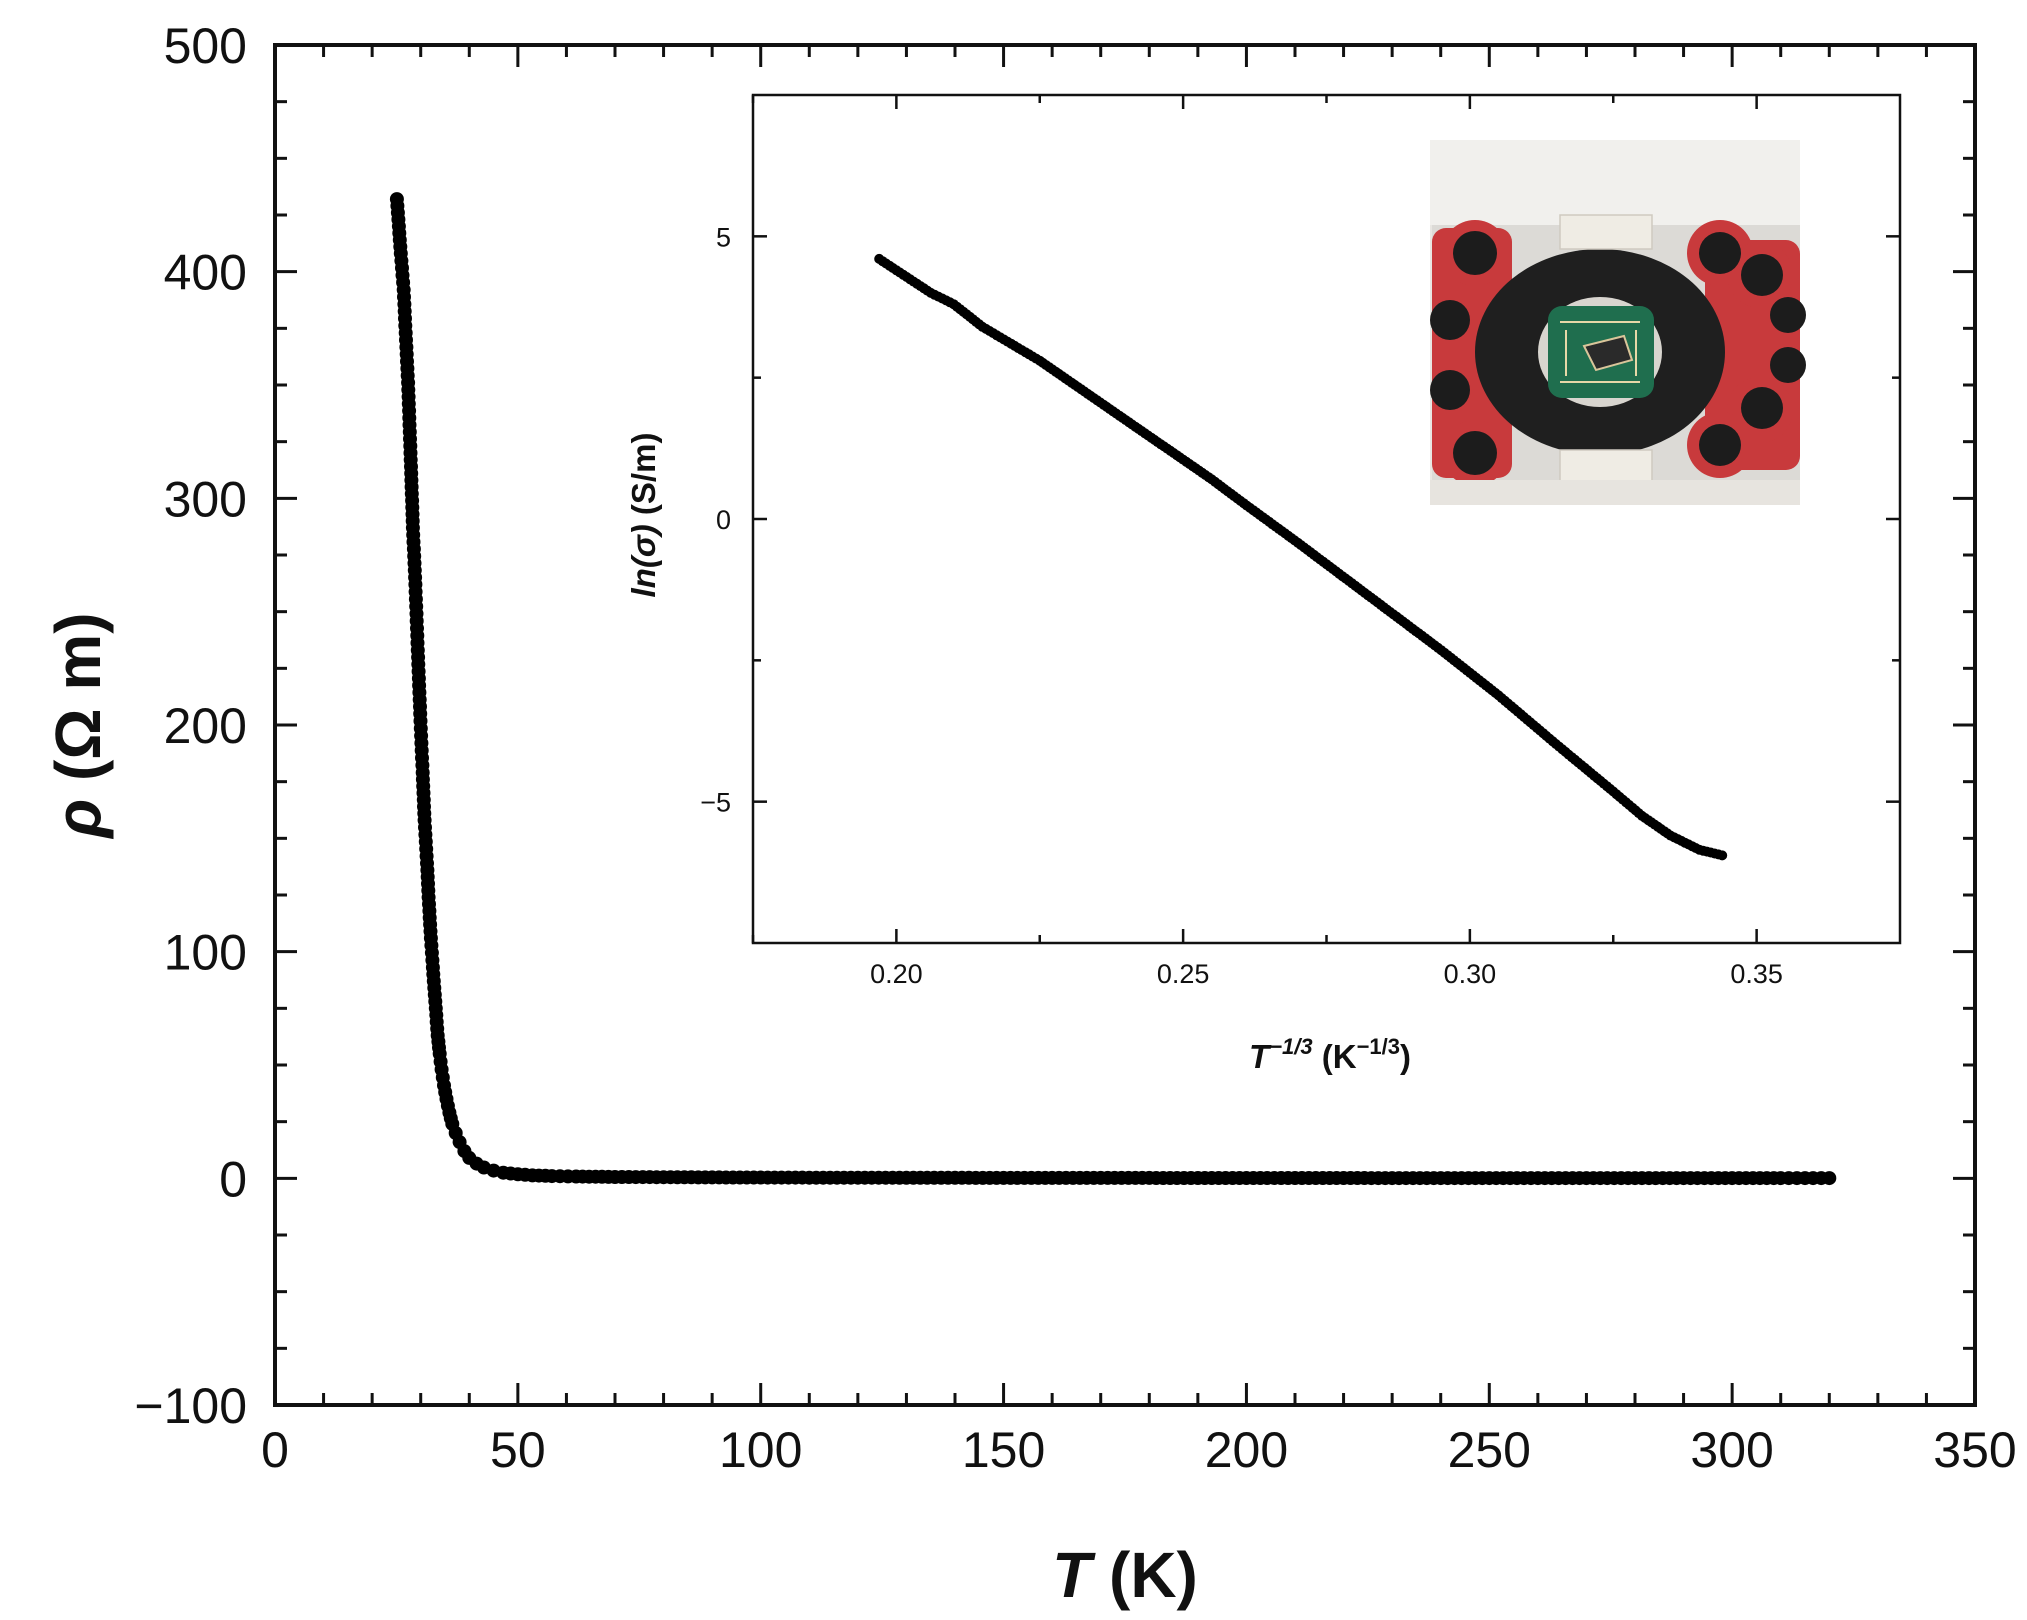 The width and height of the screenshot is (2027, 1620). I want to click on main-x-tick-label: 300, so click(1731, 1450).